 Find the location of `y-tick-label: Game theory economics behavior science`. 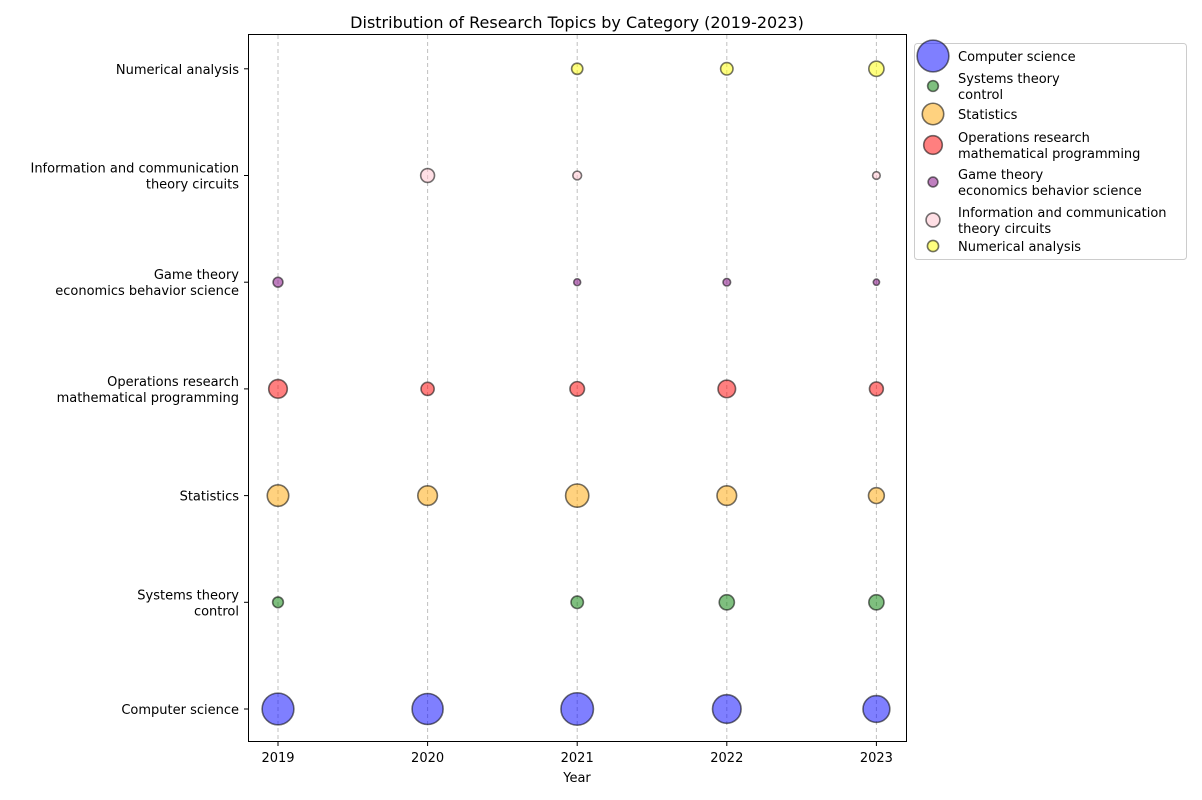

y-tick-label: Game theory economics behavior science is located at coordinates (147, 283).